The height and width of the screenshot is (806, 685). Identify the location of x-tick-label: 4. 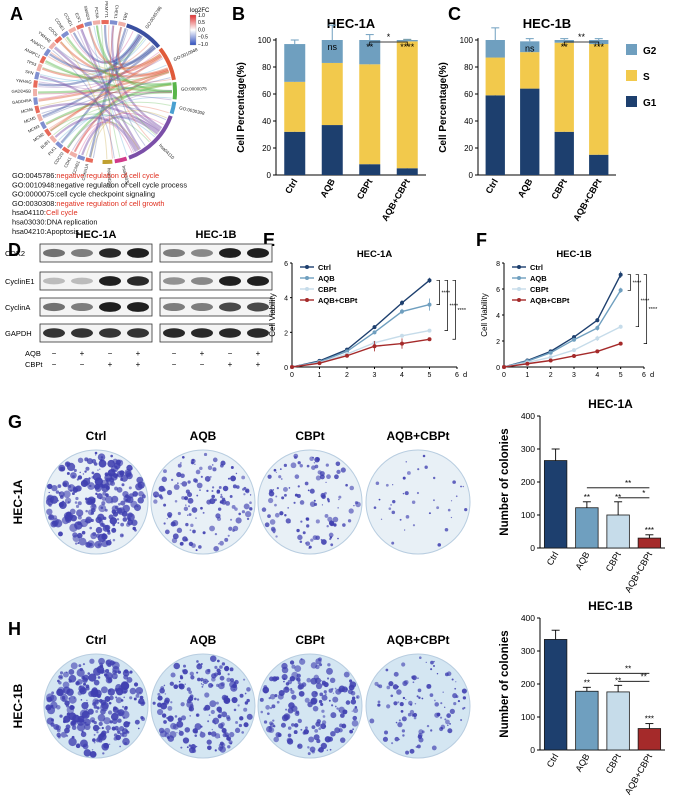
(597, 375).